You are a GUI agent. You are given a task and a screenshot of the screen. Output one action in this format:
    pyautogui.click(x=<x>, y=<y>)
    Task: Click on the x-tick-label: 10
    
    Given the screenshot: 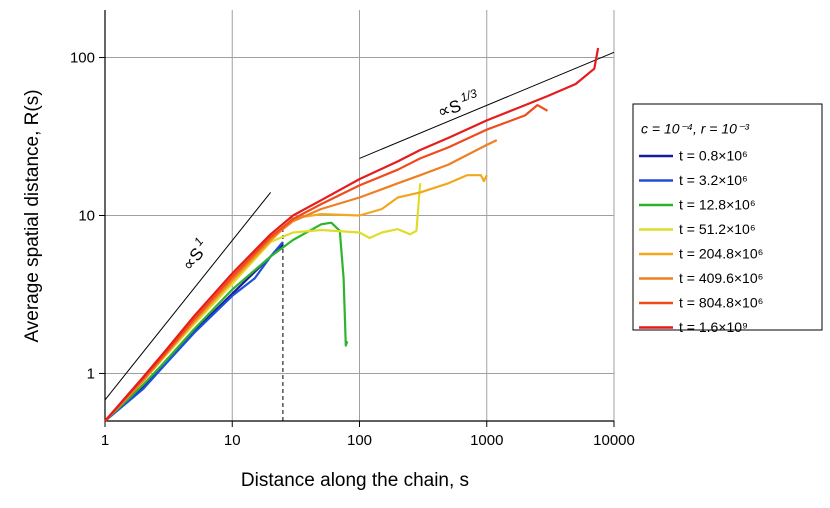 What is the action you would take?
    pyautogui.click(x=232, y=440)
    